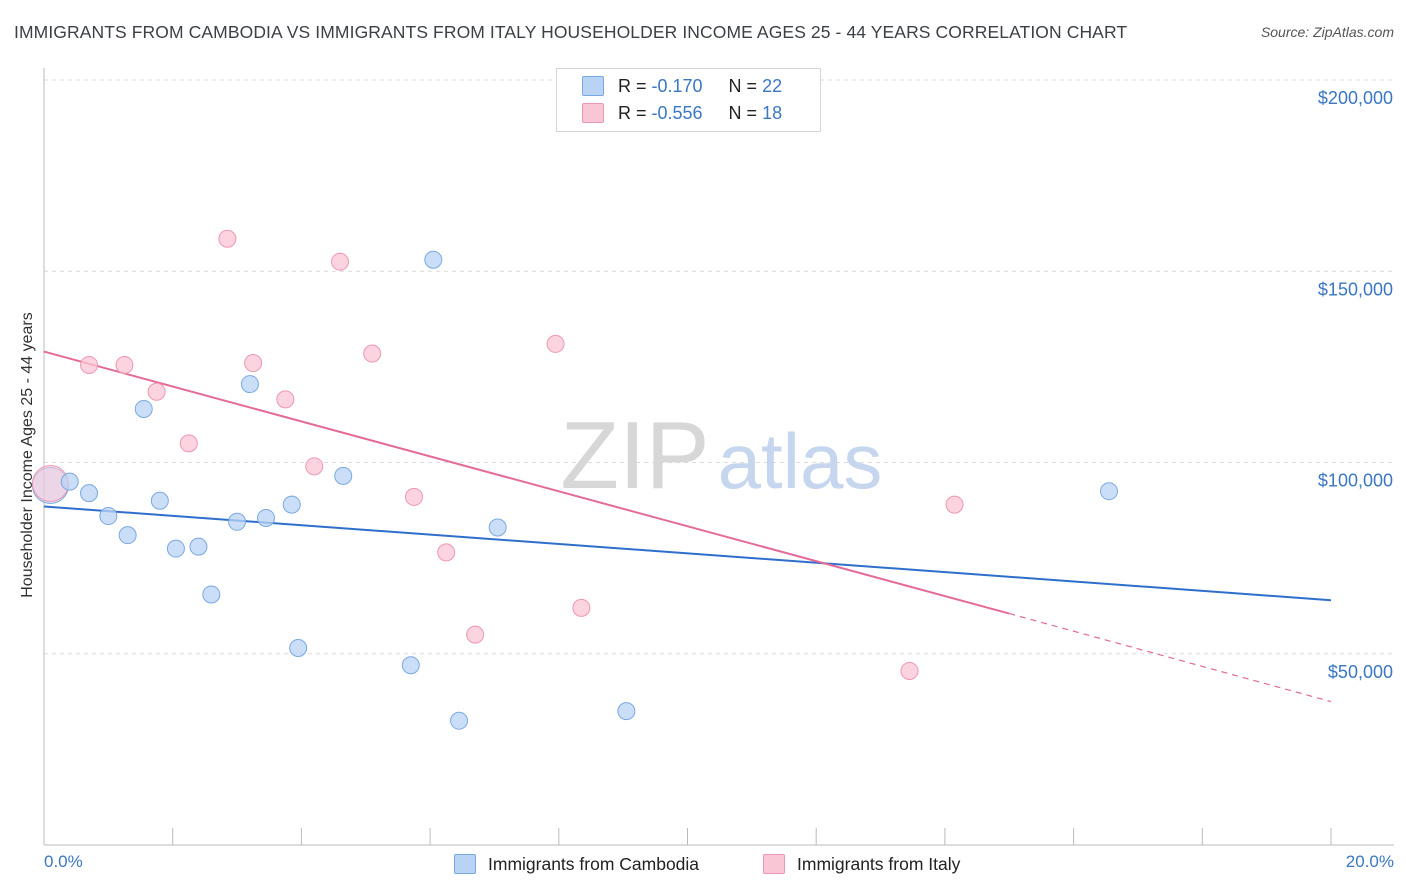  I want to click on bottom-legend-swatch-cambodia, so click(465, 864).